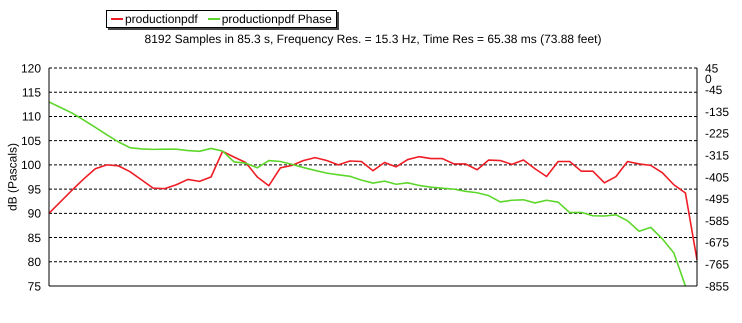 This screenshot has height=323, width=742. Describe the element at coordinates (717, 221) in the screenshot. I see `y2-tick-label: -585` at that location.